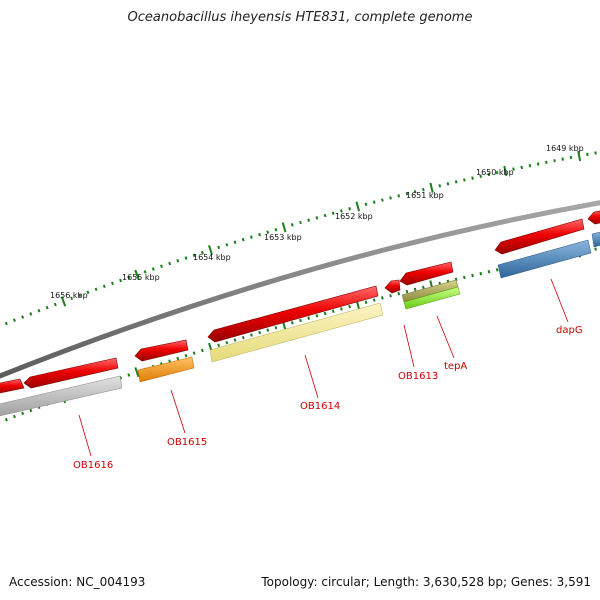 This screenshot has width=600, height=600. I want to click on scale-label-1652: 1652 kbp, so click(354, 216).